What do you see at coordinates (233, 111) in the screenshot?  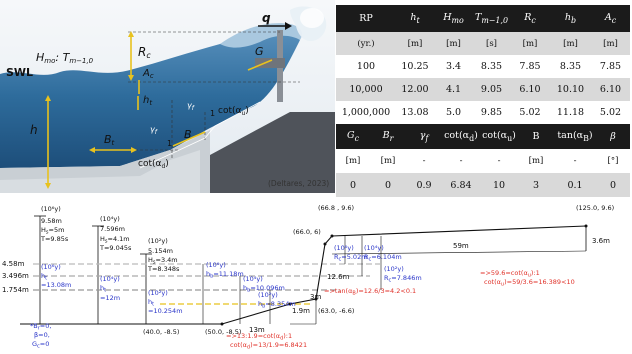 I see `cot-u-label: cot(αu)` at bounding box center [233, 111].